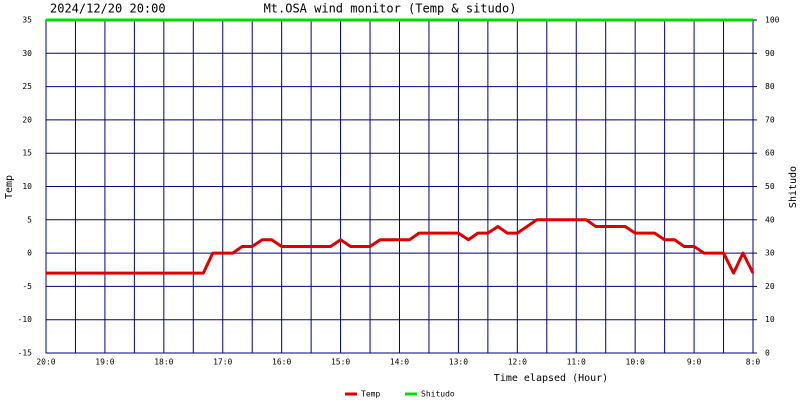 The image size is (800, 400). What do you see at coordinates (390, 9) in the screenshot?
I see `chart-title: Mt.OSA wind monitor (Temp & situdo)` at bounding box center [390, 9].